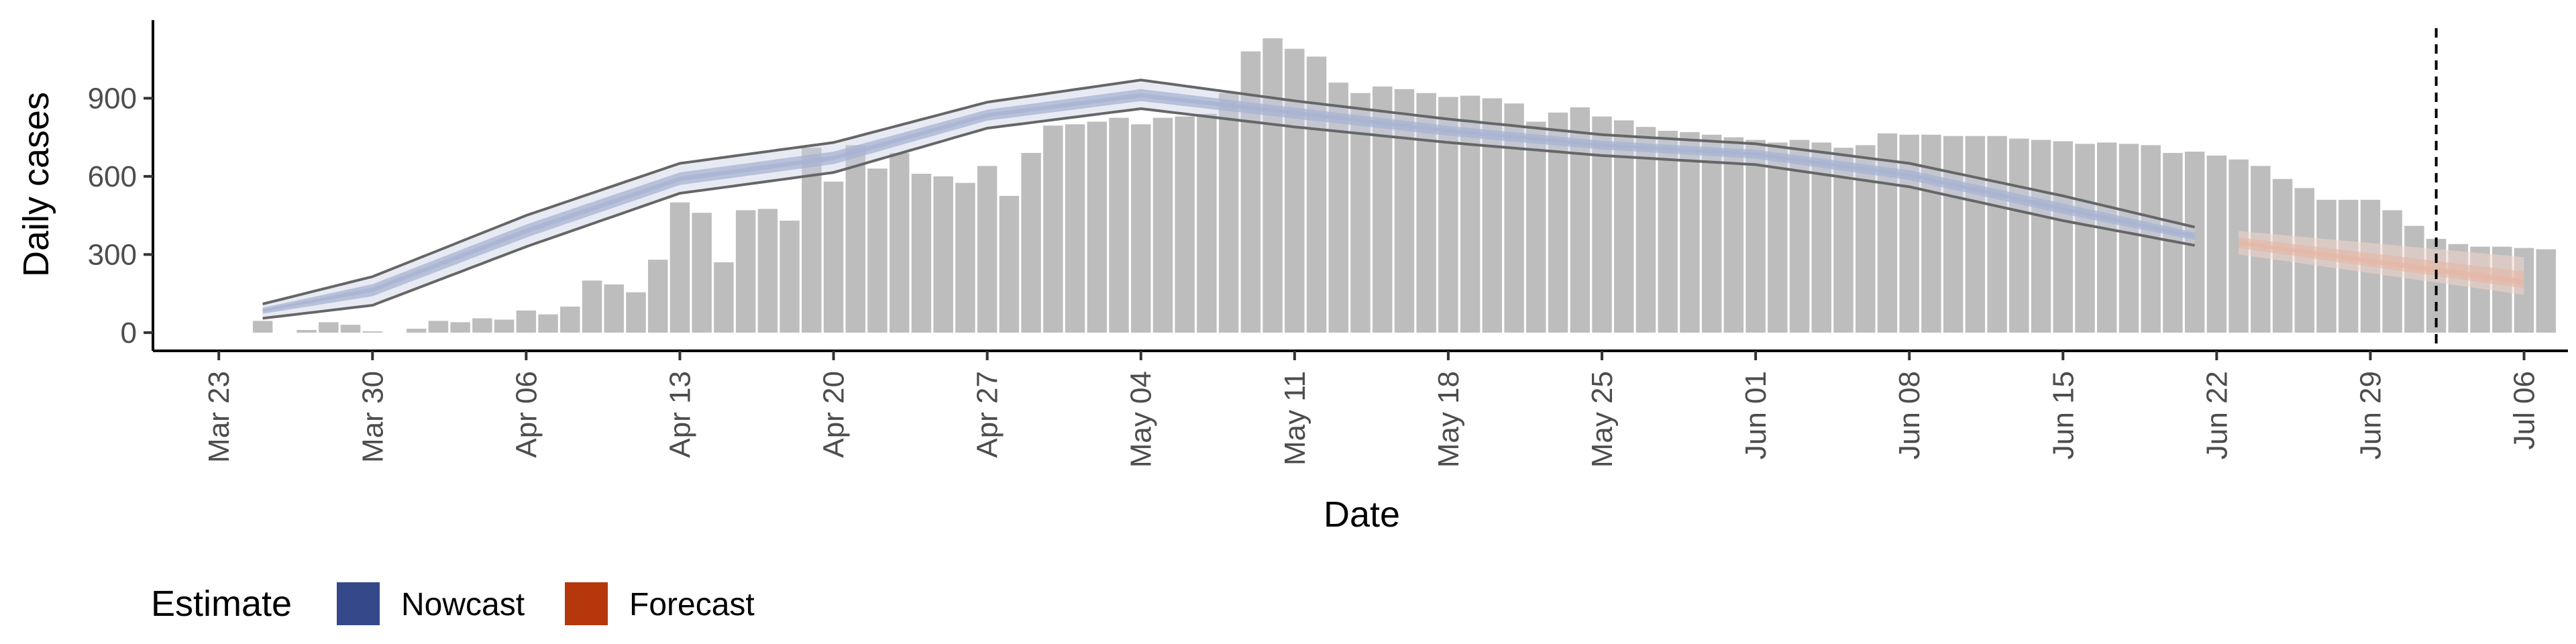 The height and width of the screenshot is (644, 2576). What do you see at coordinates (112, 254) in the screenshot?
I see `y-tick-label: 300` at bounding box center [112, 254].